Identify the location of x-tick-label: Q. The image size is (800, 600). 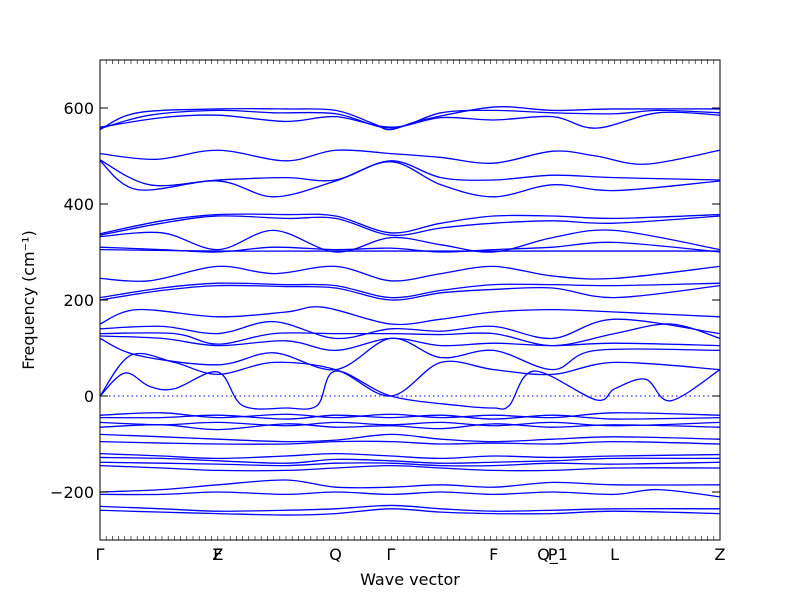
(335, 554).